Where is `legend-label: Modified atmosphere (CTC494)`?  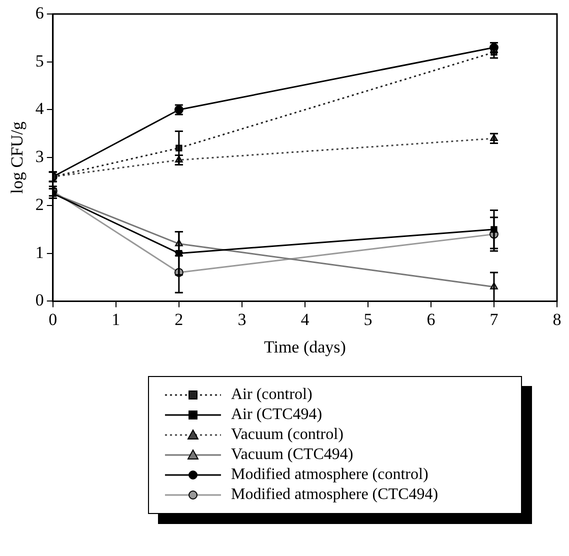 legend-label: Modified atmosphere (CTC494) is located at coordinates (334, 495).